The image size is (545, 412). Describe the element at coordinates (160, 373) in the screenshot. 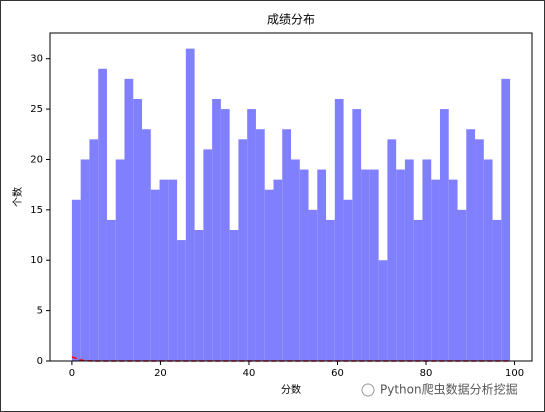

I see `x-tick-label: 20` at that location.